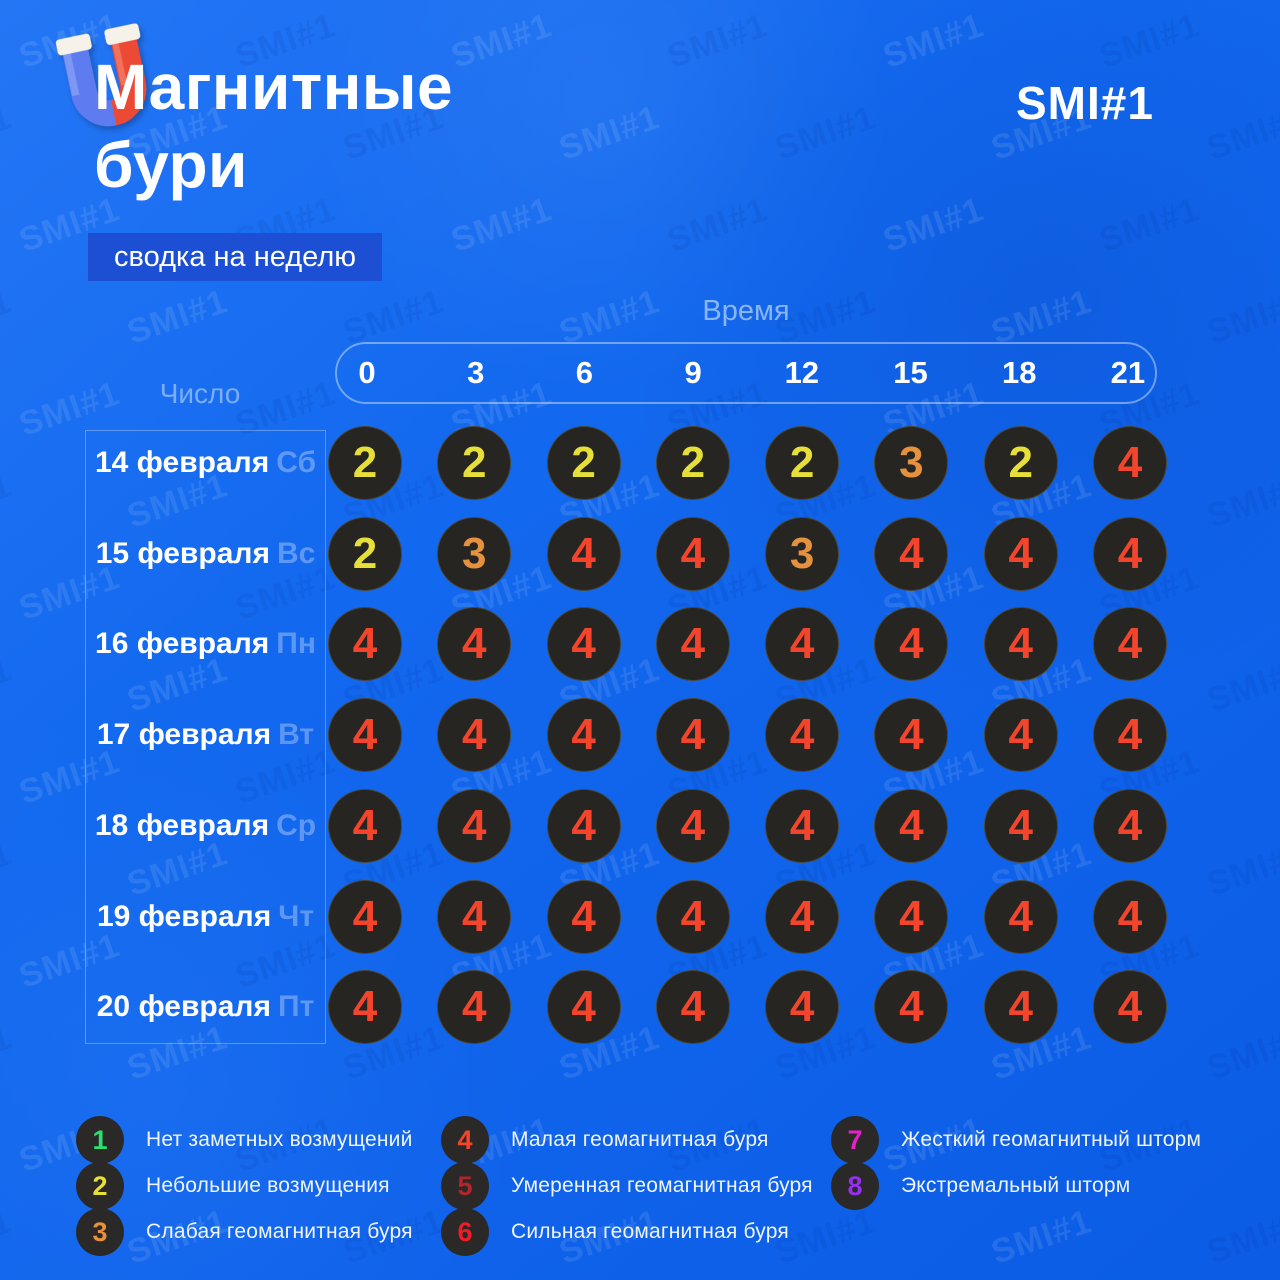  I want to click on hour-label: 18, so click(1019, 372).